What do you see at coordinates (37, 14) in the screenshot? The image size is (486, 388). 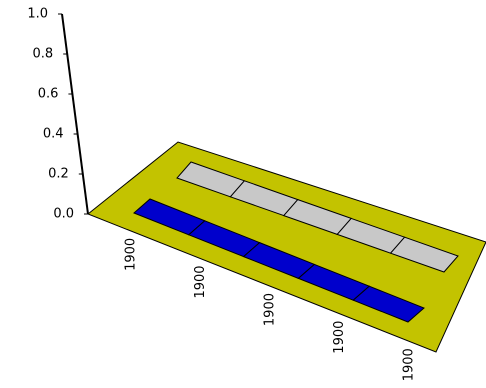 I see `y-tick-label: 1.0` at bounding box center [37, 14].